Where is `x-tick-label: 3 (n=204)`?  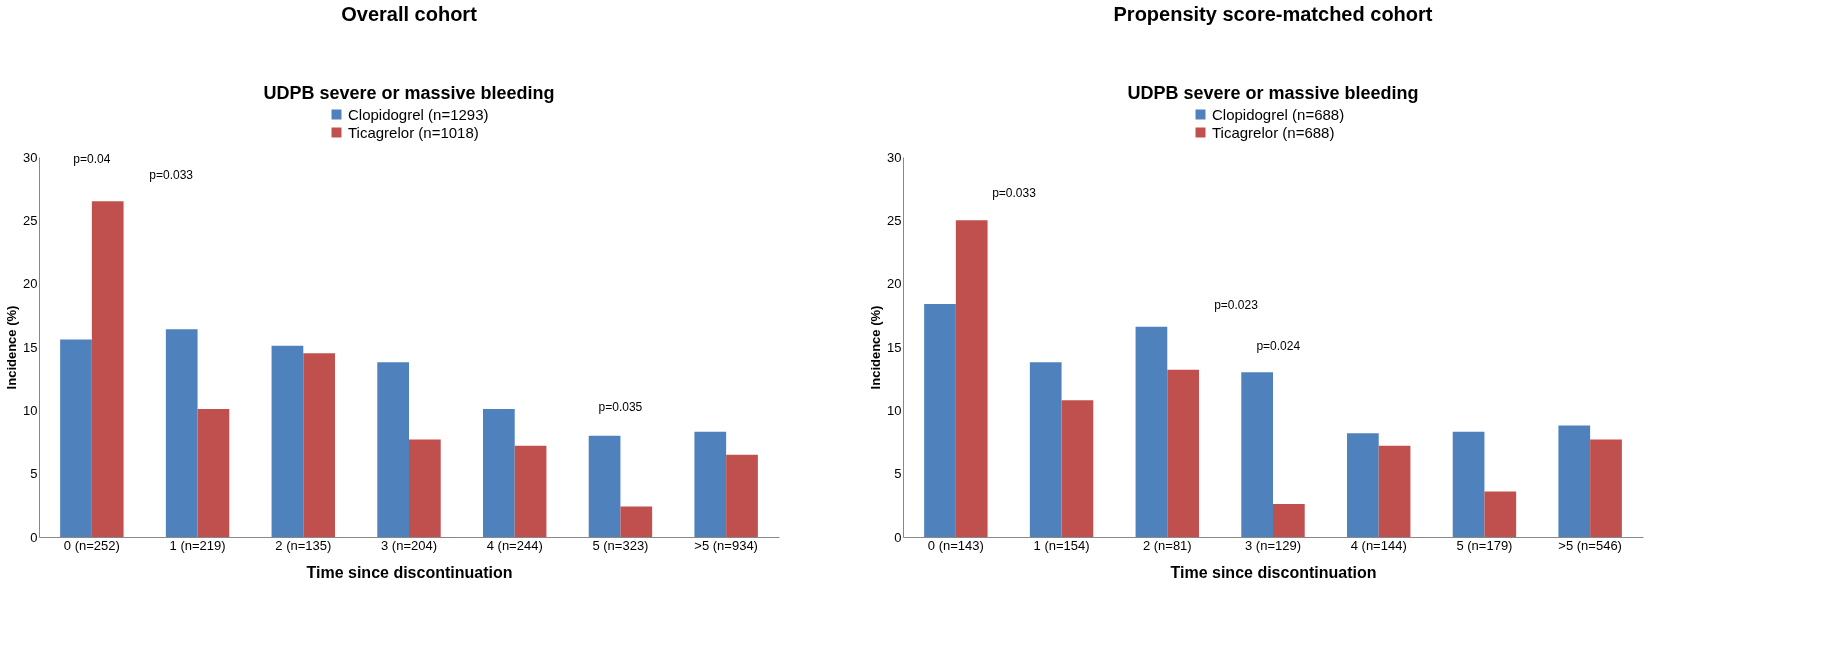
x-tick-label: 3 (n=204) is located at coordinates (409, 545).